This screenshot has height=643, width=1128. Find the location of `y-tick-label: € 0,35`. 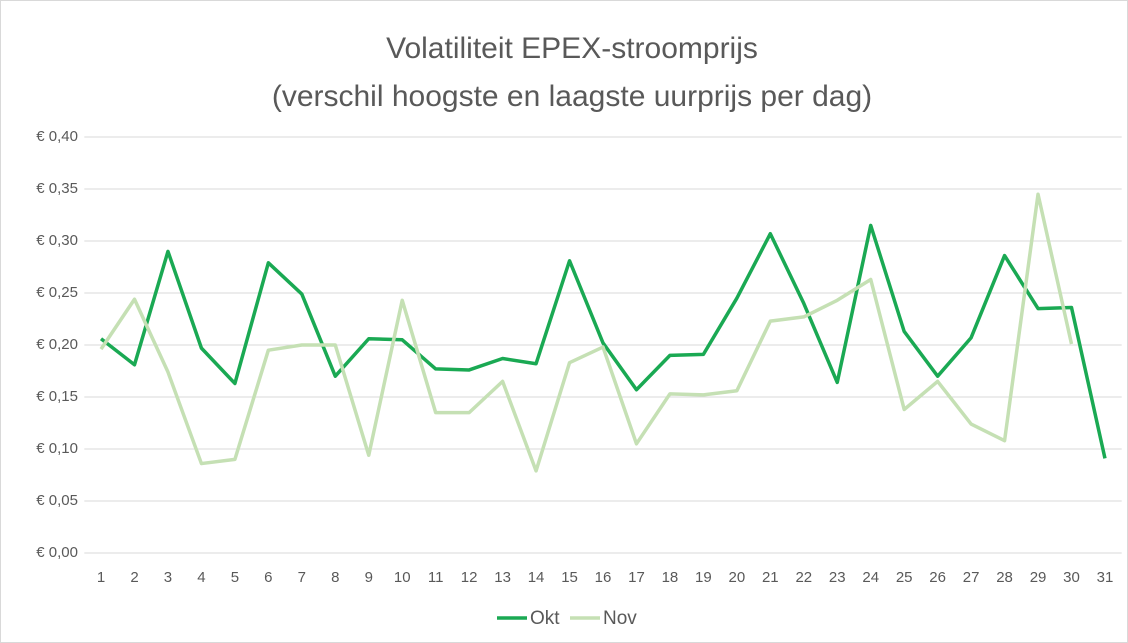

y-tick-label: € 0,35 is located at coordinates (57, 188).